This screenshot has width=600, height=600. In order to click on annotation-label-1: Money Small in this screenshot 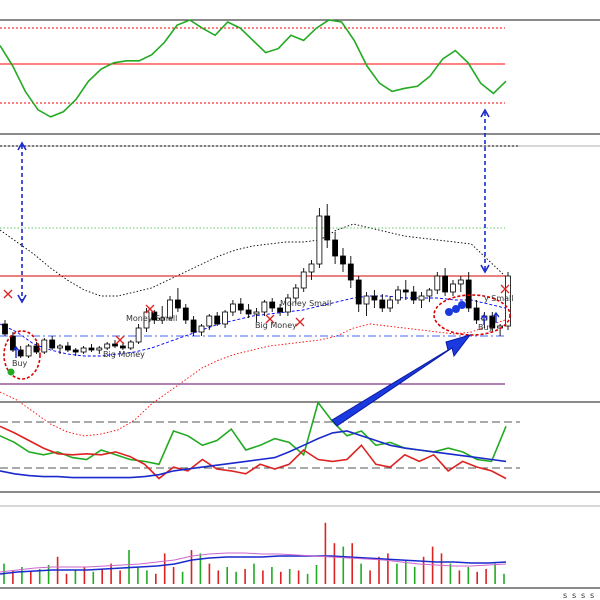, I will do `click(151, 318)`.